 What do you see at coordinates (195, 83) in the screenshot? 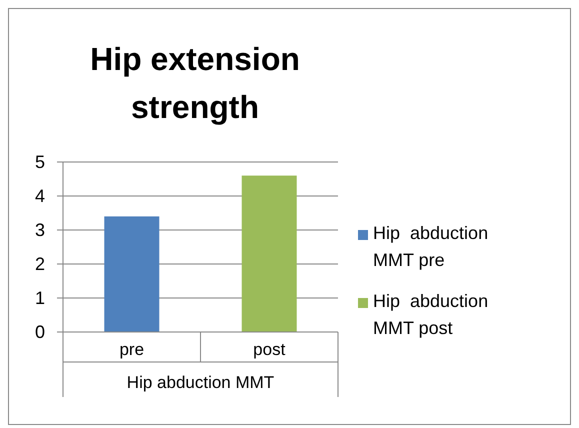
I see `chart-title: Hip extension strength` at bounding box center [195, 83].